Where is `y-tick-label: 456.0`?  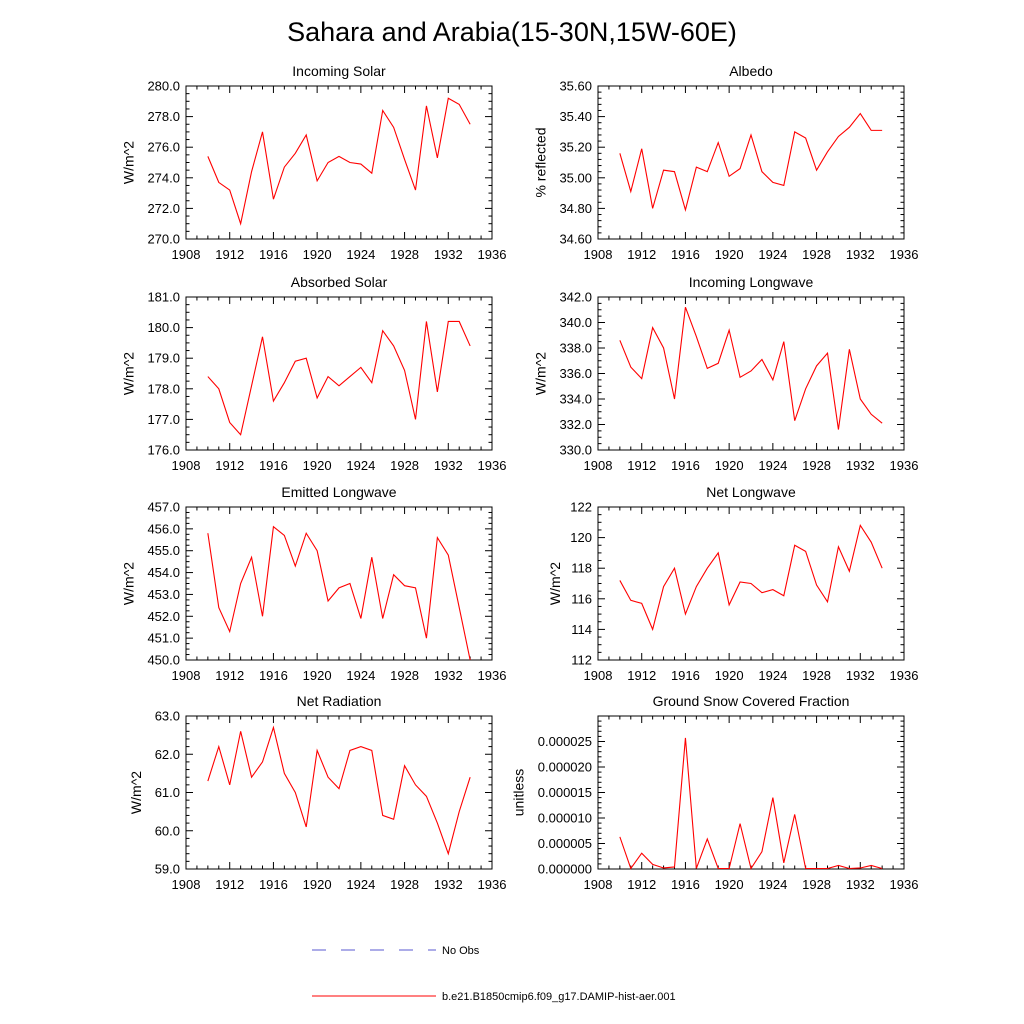 y-tick-label: 456.0 is located at coordinates (163, 528).